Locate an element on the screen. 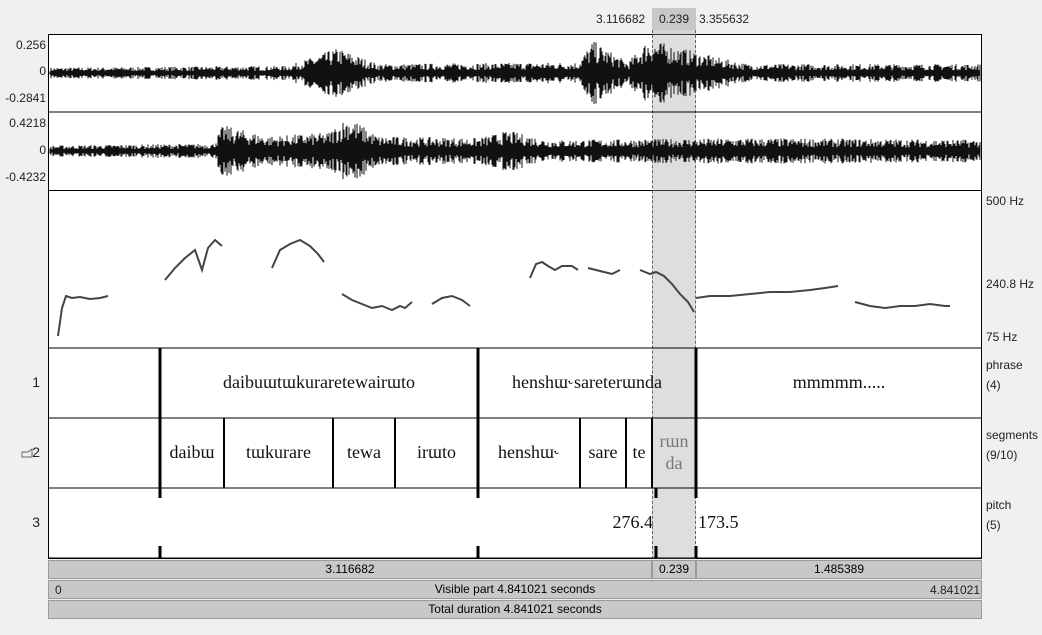 This screenshot has height=635, width=1042. pitch-max: 500 Hz is located at coordinates (1005, 201).